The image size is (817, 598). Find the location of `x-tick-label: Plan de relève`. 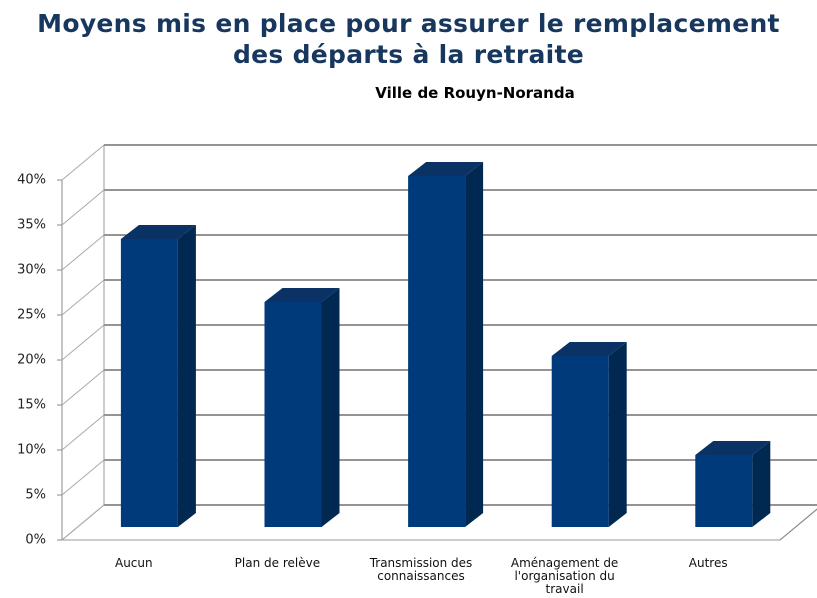

x-tick-label: Plan de relève is located at coordinates (277, 563).